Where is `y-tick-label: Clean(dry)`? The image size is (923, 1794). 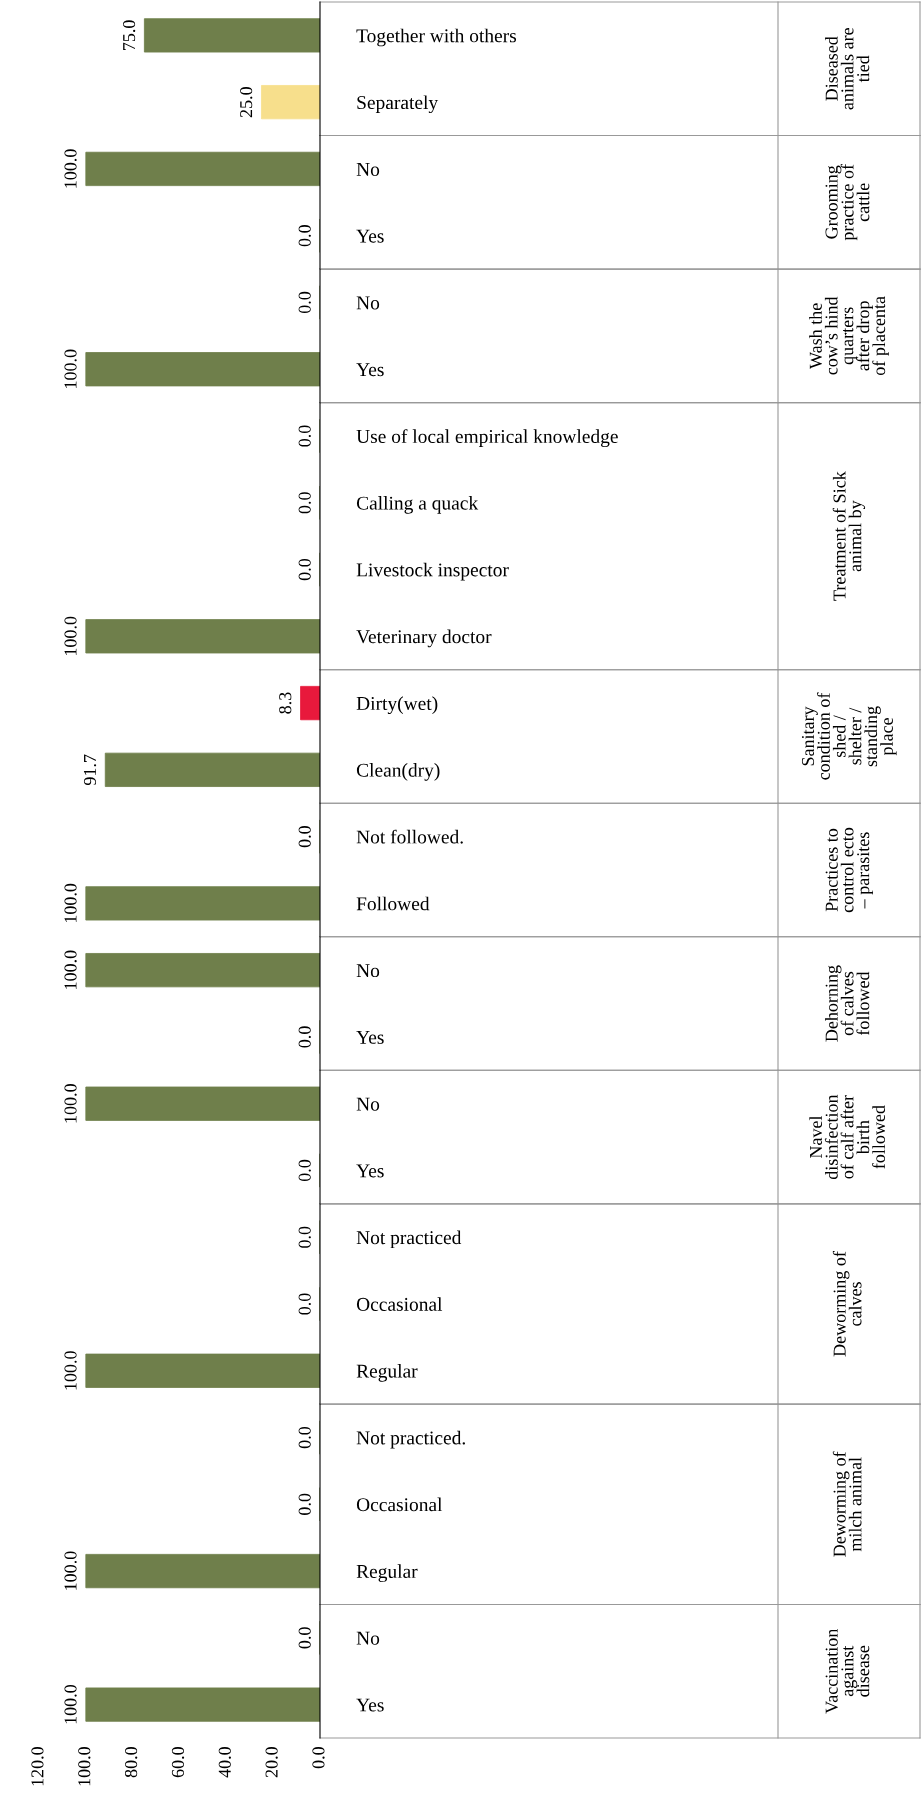 y-tick-label: Clean(dry) is located at coordinates (398, 772).